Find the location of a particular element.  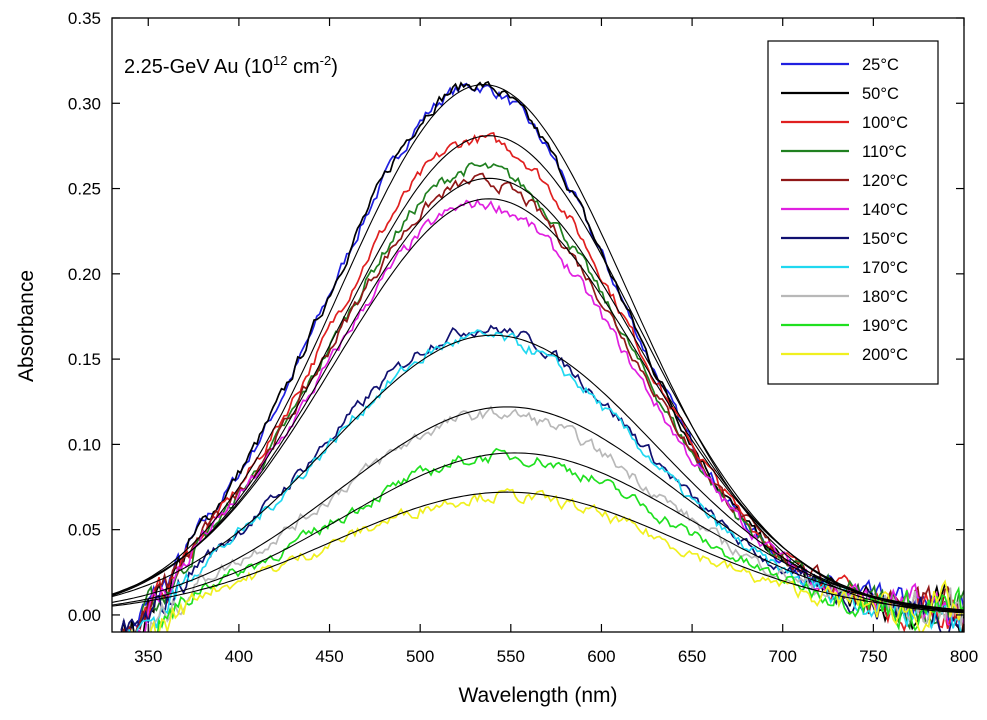

legend-label: 140°C is located at coordinates (885, 210).